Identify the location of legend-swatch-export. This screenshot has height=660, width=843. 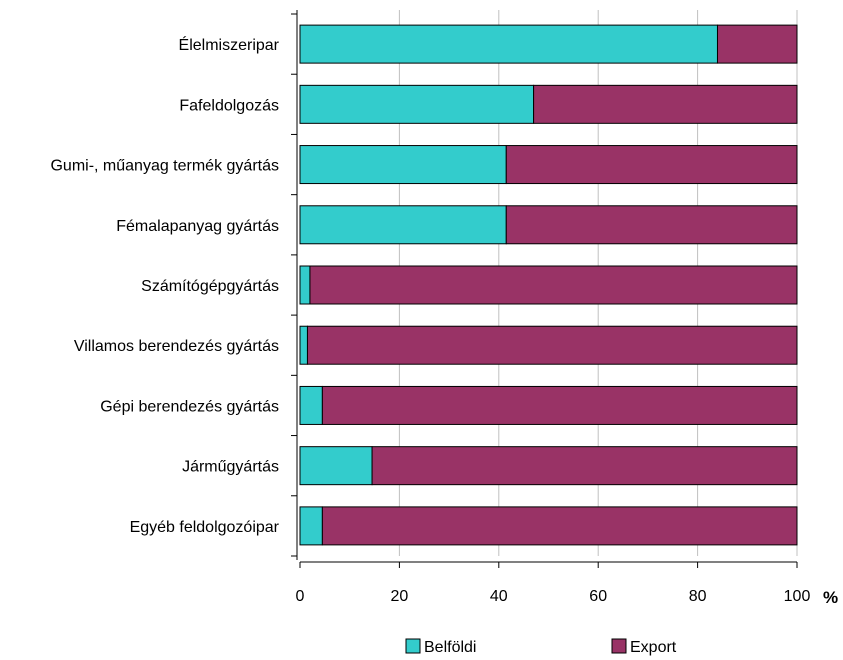
(619, 646).